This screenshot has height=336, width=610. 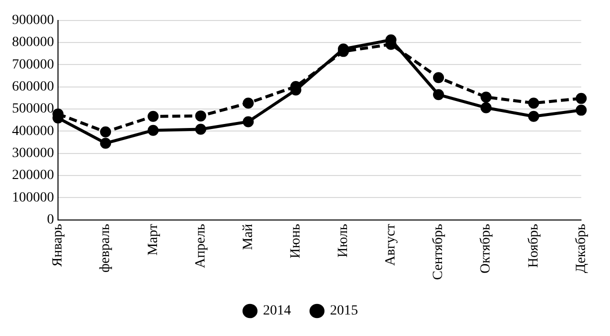 What do you see at coordinates (106, 248) in the screenshot?
I see `x-tick-label: февраль` at bounding box center [106, 248].